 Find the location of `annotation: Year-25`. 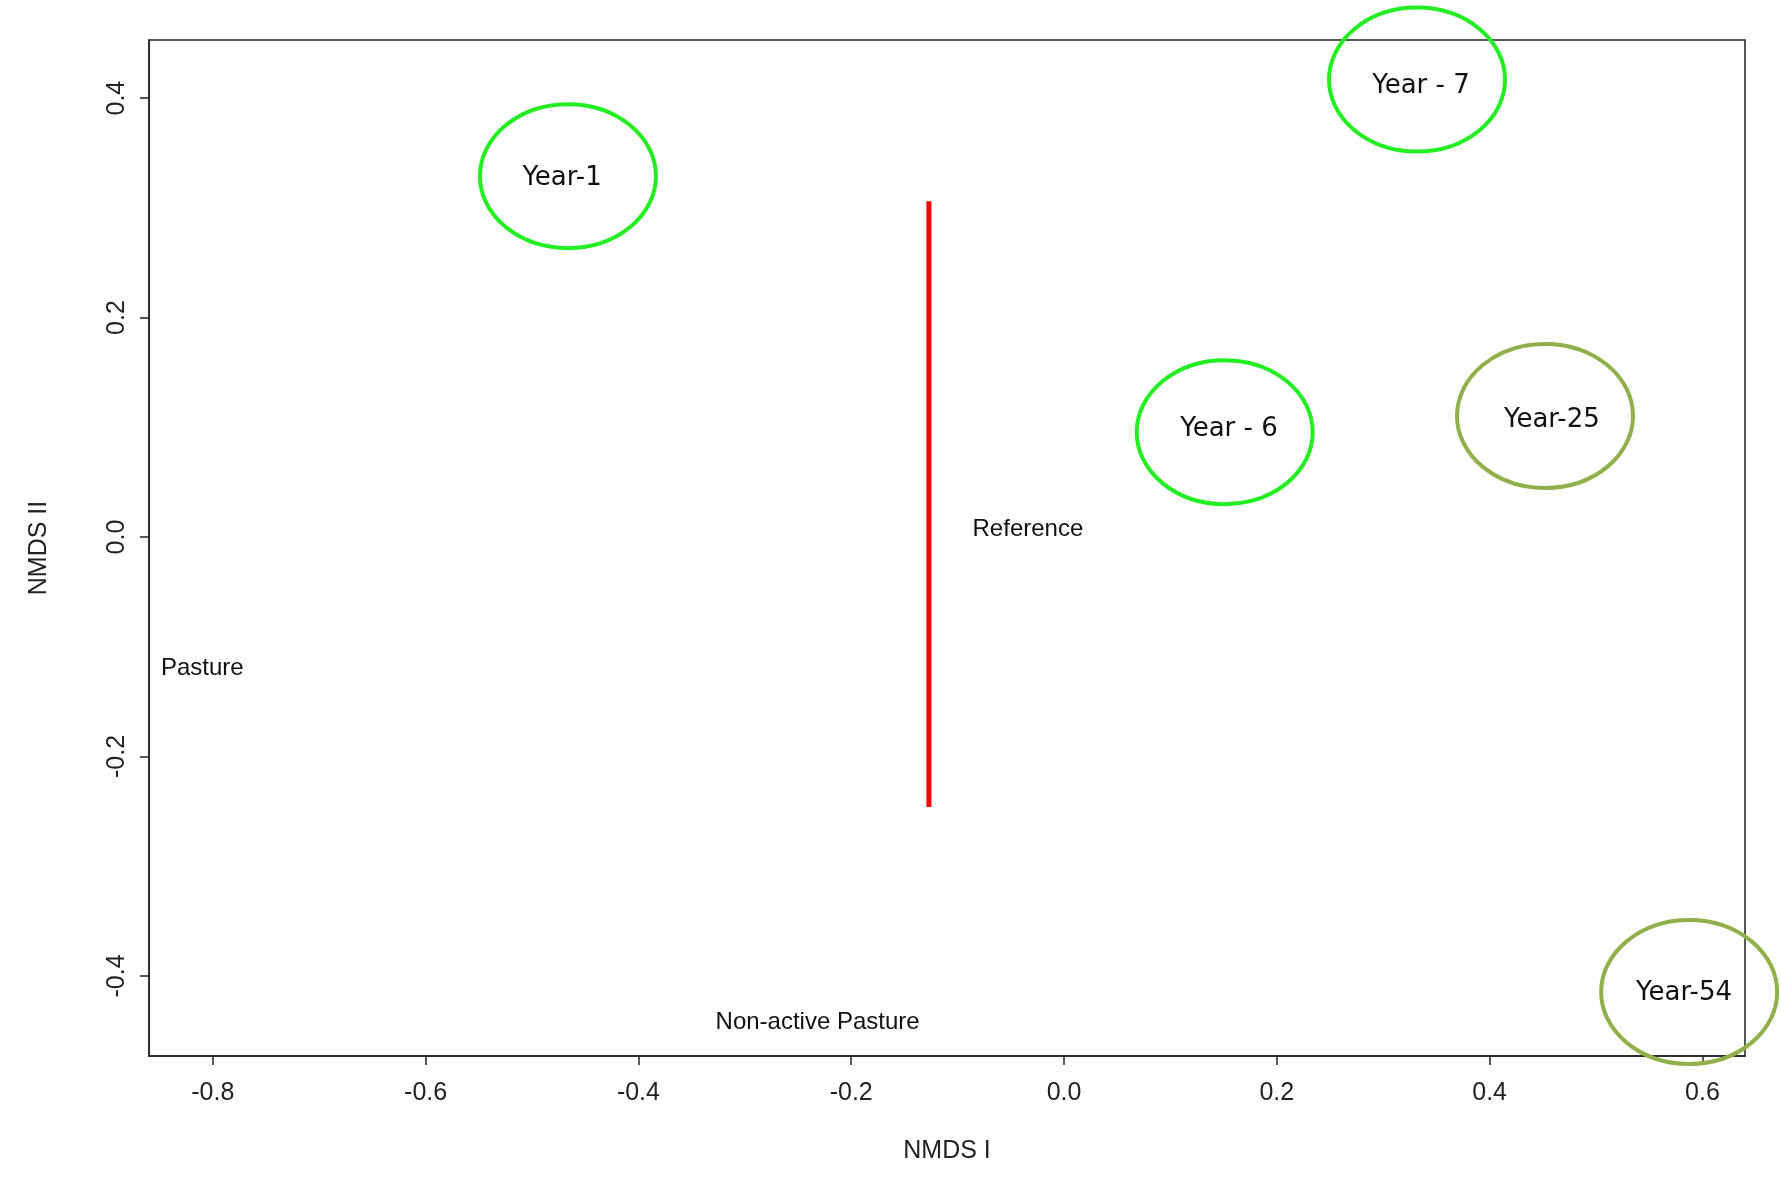

annotation: Year-25 is located at coordinates (1551, 417).